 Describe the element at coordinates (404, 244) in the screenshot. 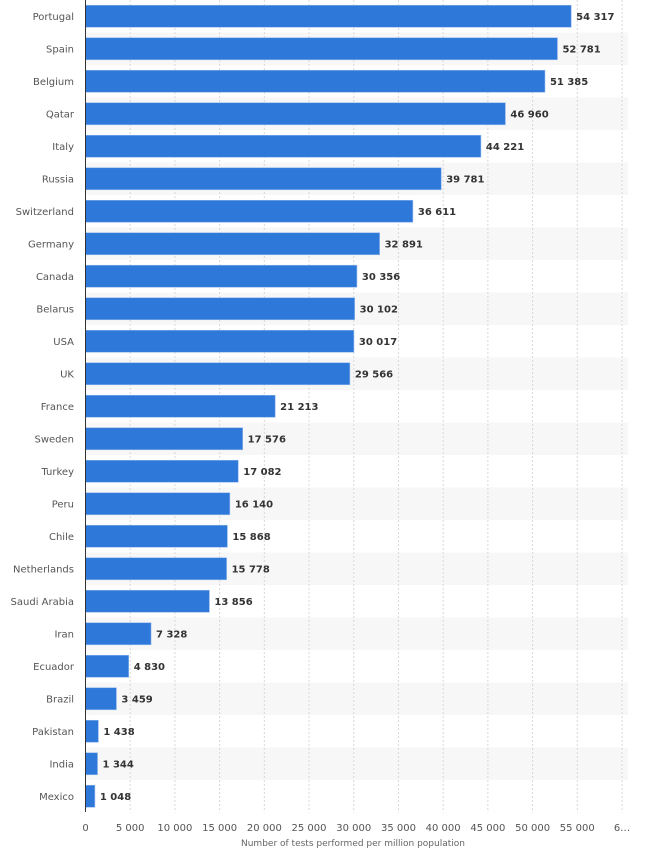

I see `value-label: 32 891` at that location.